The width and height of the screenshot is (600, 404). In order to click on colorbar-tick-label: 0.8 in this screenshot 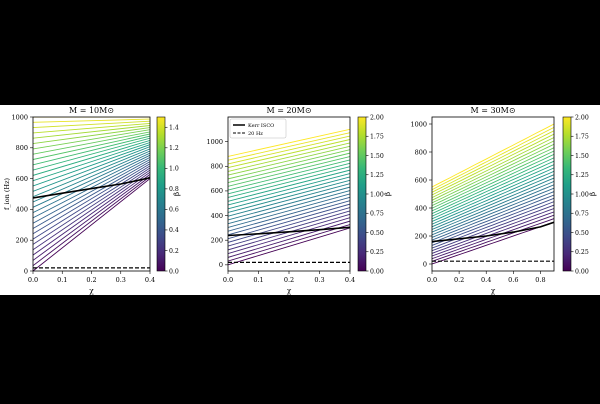, I will do `click(174, 189)`.